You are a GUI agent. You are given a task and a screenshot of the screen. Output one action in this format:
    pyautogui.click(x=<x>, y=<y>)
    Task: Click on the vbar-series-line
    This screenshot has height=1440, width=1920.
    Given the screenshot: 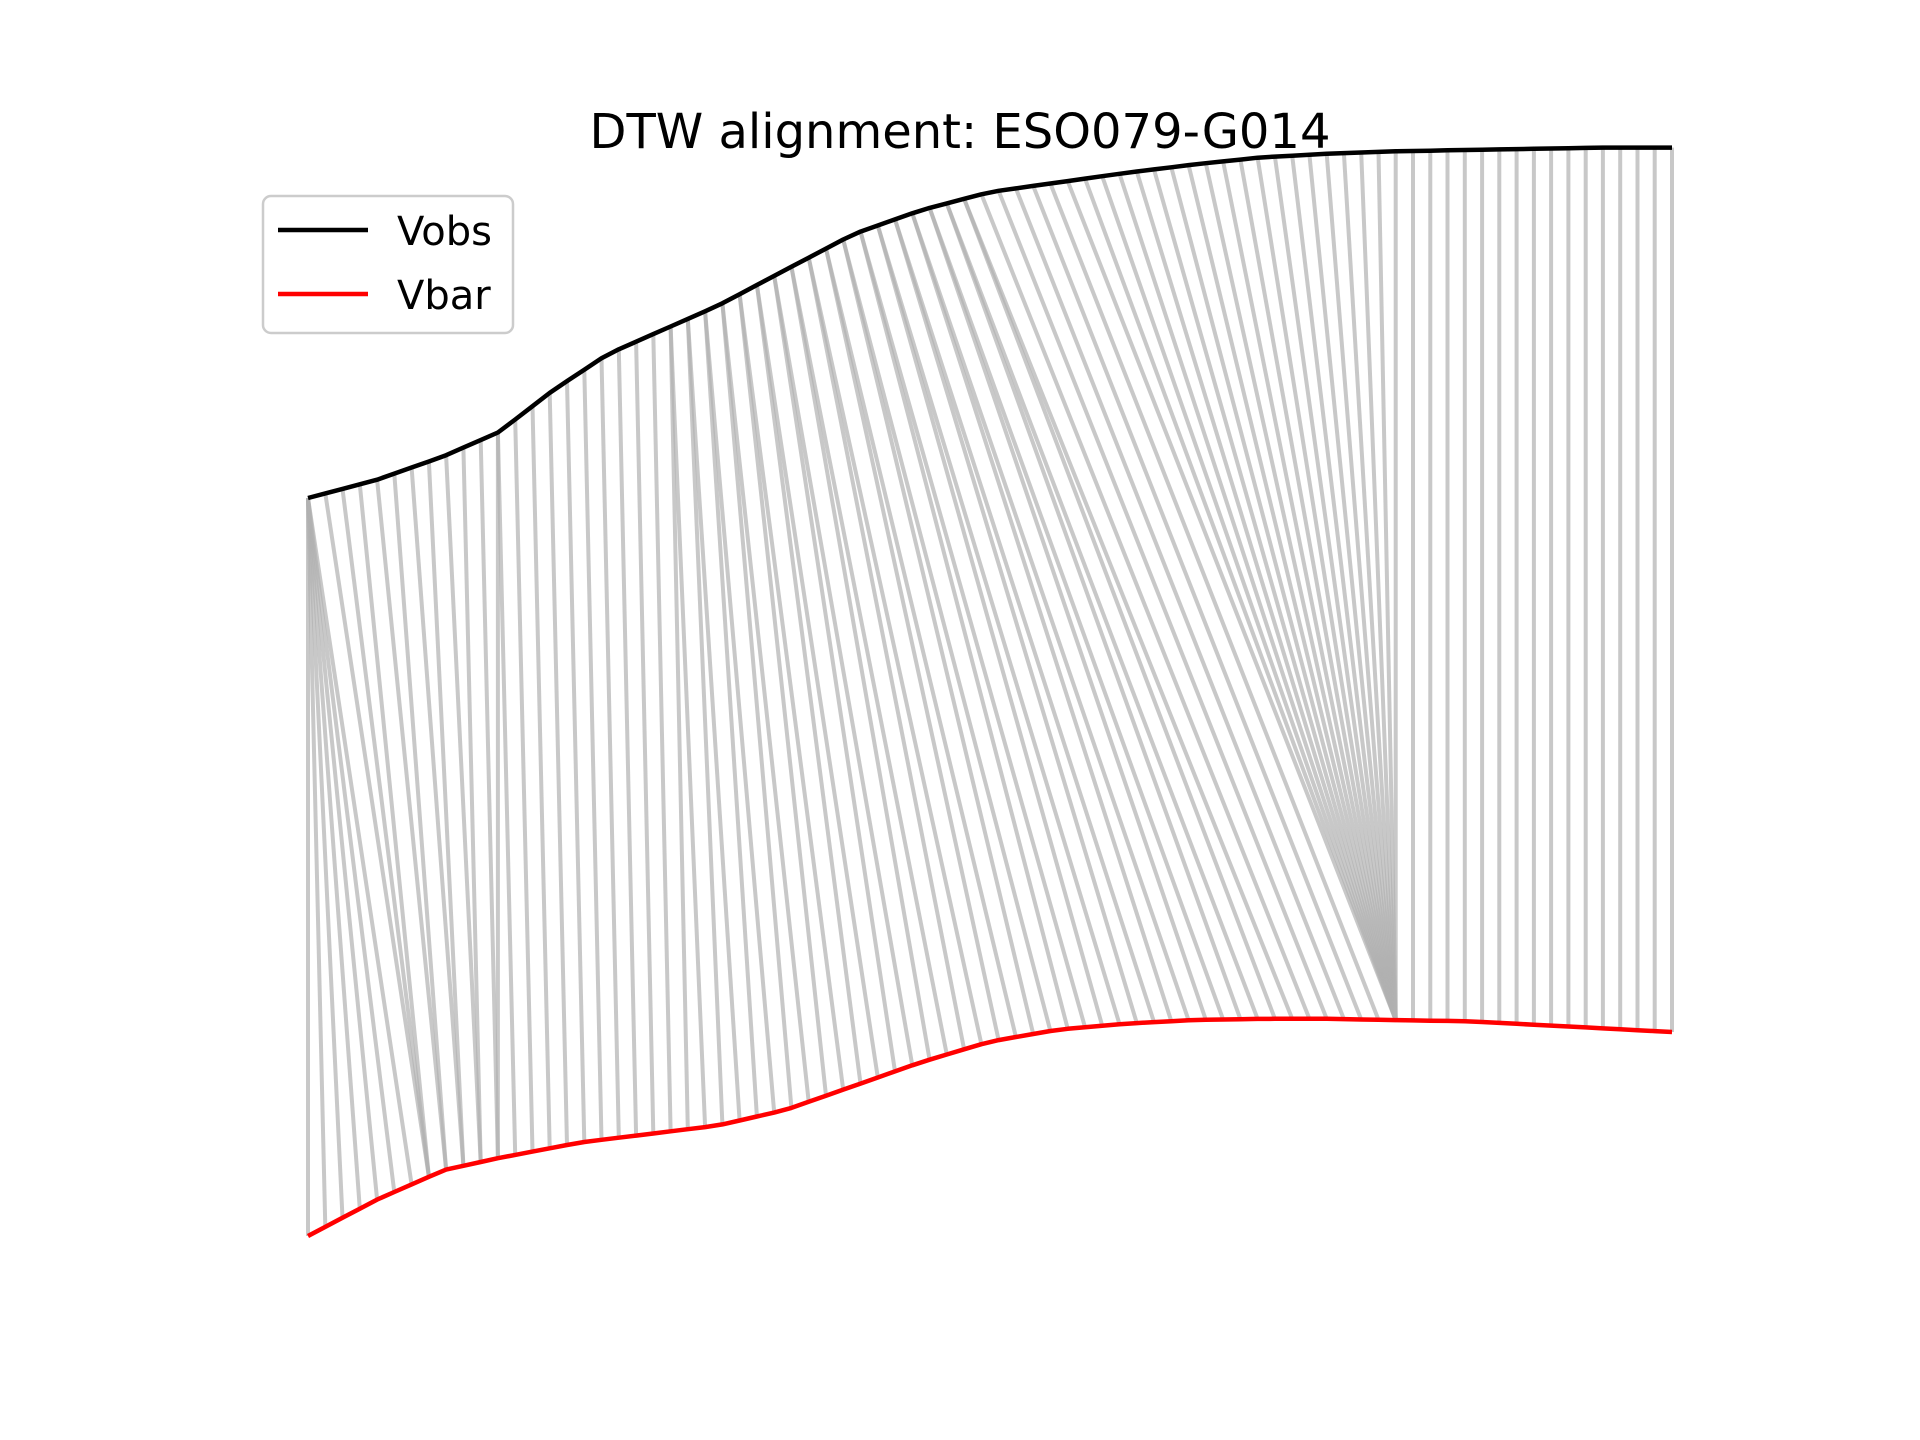 What is the action you would take?
    pyautogui.click(x=989, y=1127)
    